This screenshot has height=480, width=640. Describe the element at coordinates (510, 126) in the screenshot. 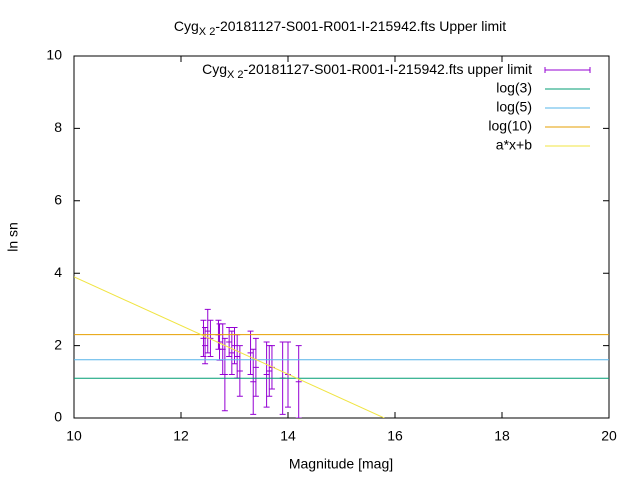

I see `legend-label: log(10)` at that location.